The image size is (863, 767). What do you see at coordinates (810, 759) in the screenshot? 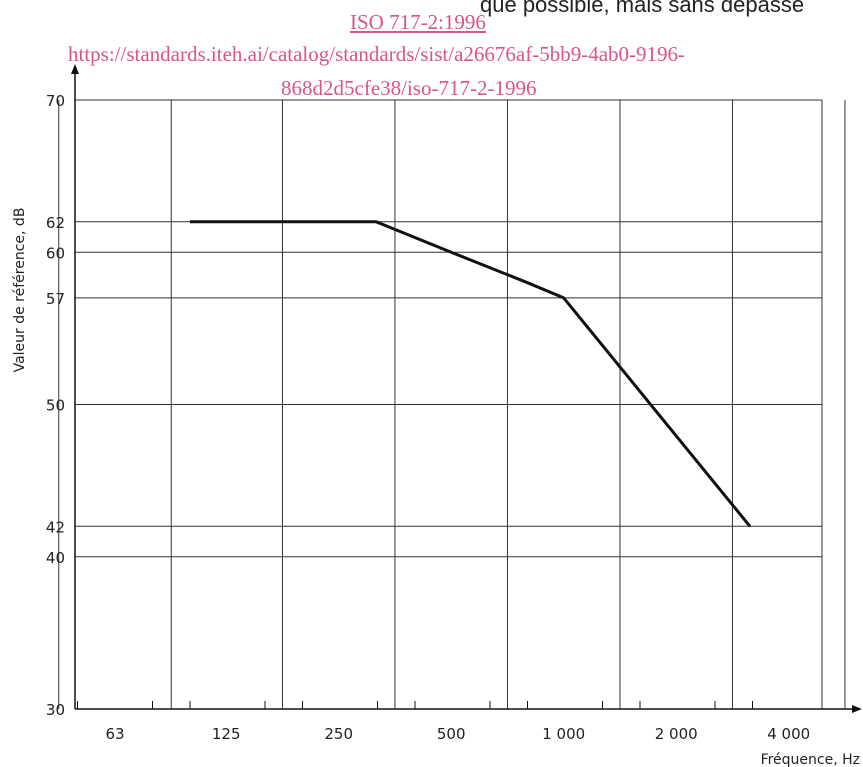
I see `x-axis-label: Fréquence, Hz` at bounding box center [810, 759].